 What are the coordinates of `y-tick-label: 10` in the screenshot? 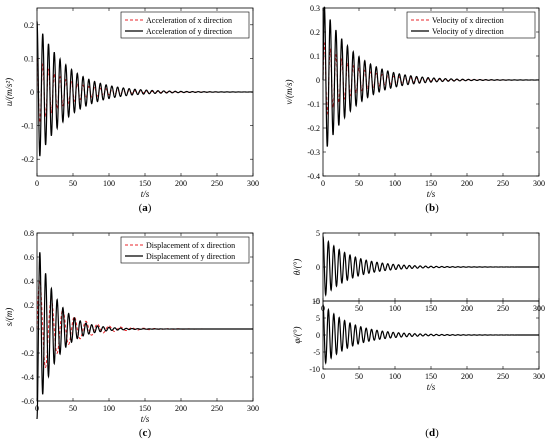 It's located at (316, 301).